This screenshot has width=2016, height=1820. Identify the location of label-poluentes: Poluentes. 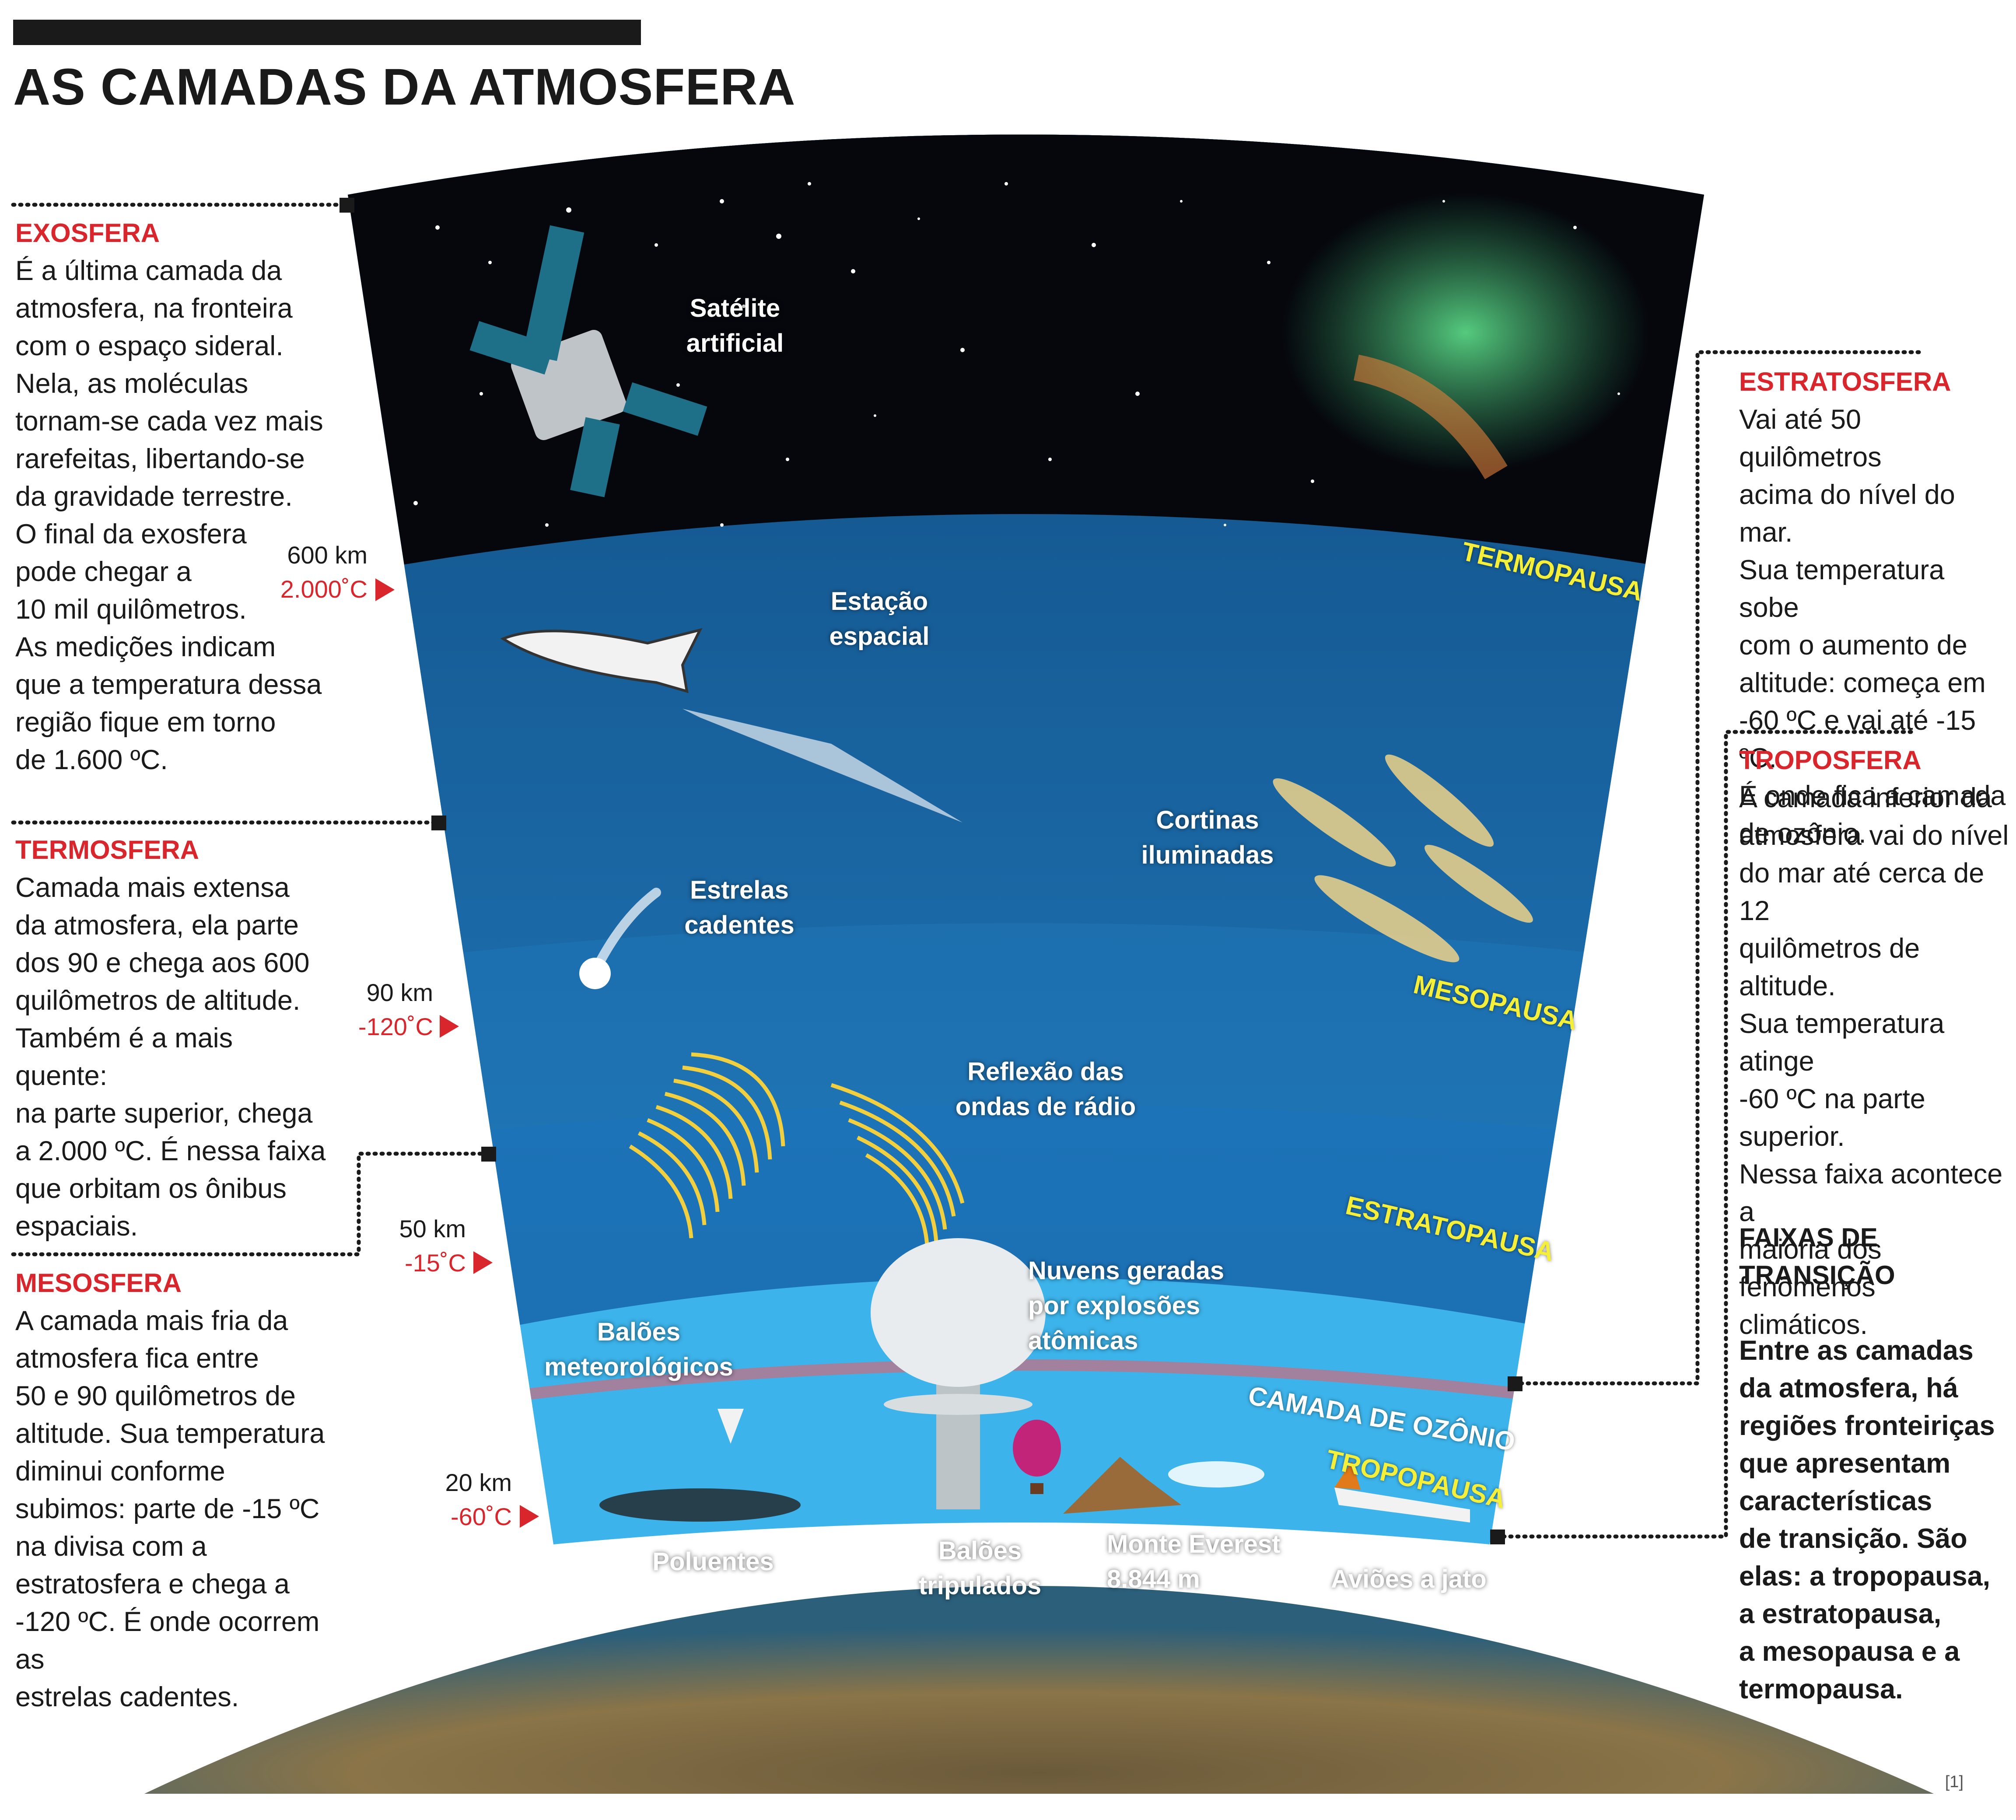
(713, 1561).